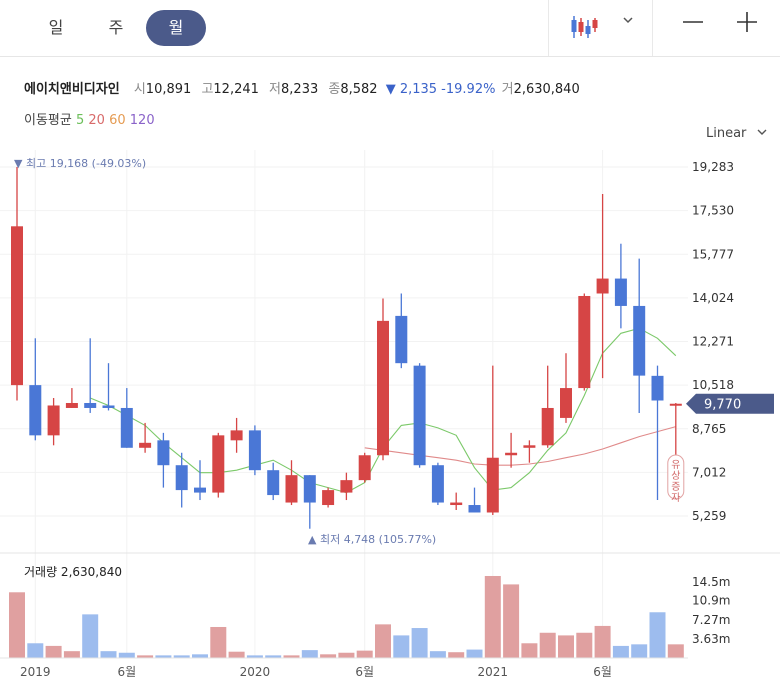 Image resolution: width=780 pixels, height=694 pixels. I want to click on price-tick-label: 15,777, so click(713, 254).